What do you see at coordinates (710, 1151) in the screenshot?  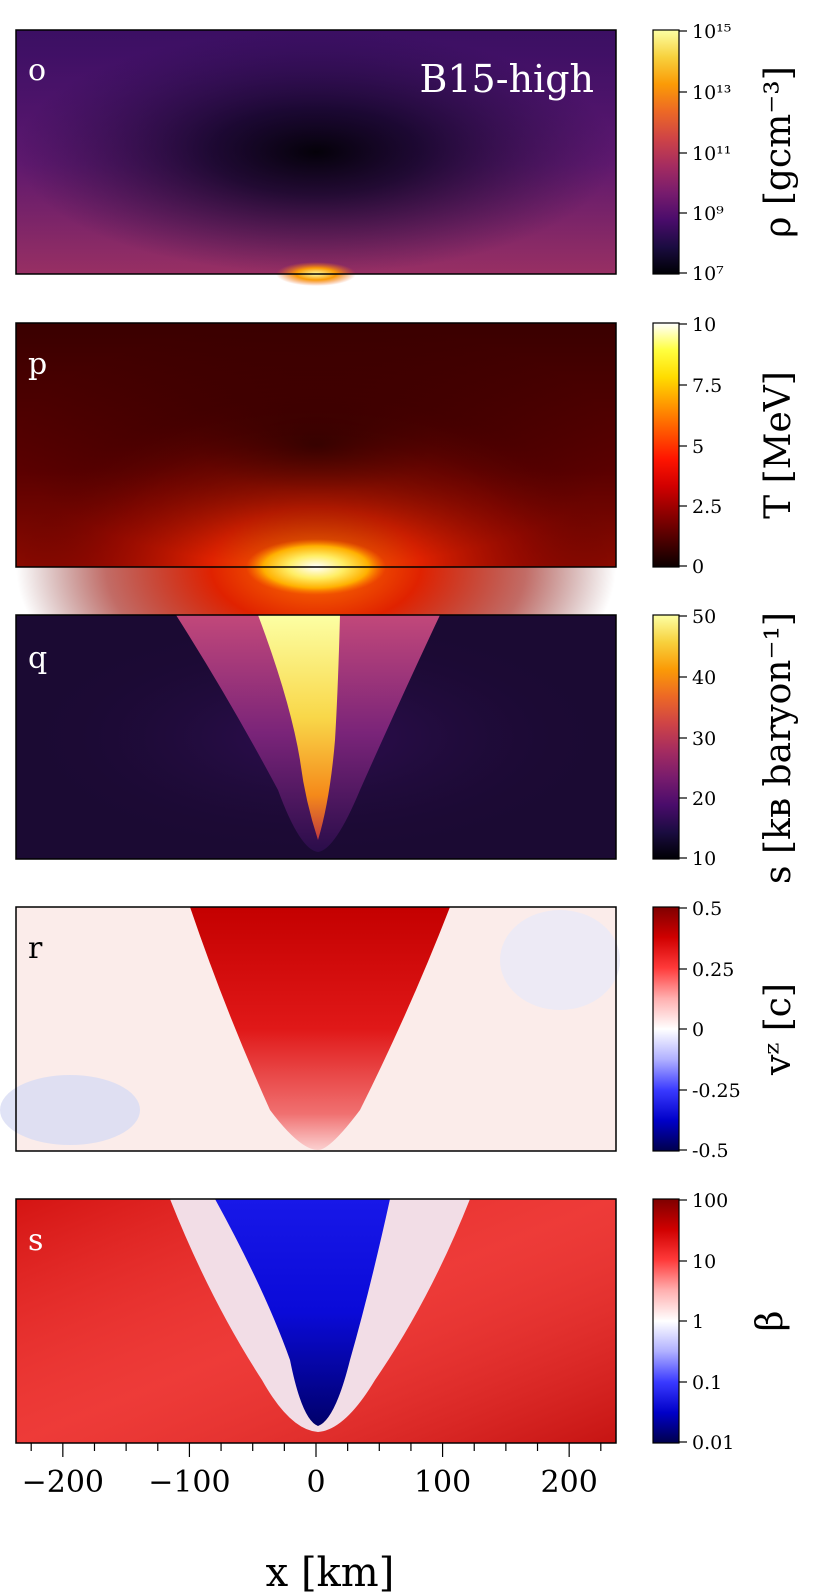 I see `colorbar-velocity-tick-label: -0.5` at bounding box center [710, 1151].